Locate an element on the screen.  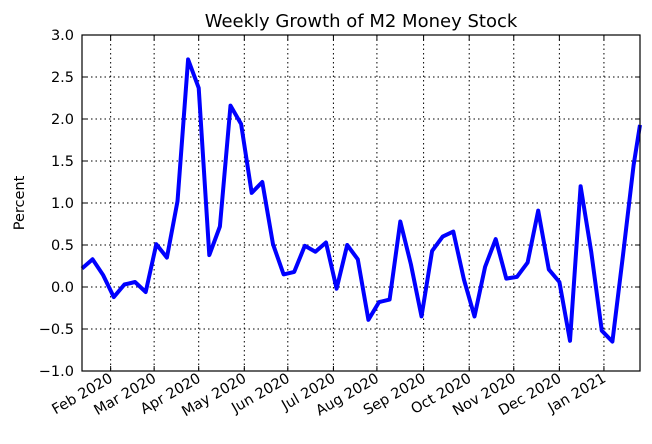
y-tick-label: 2.0 is located at coordinates (62, 120).